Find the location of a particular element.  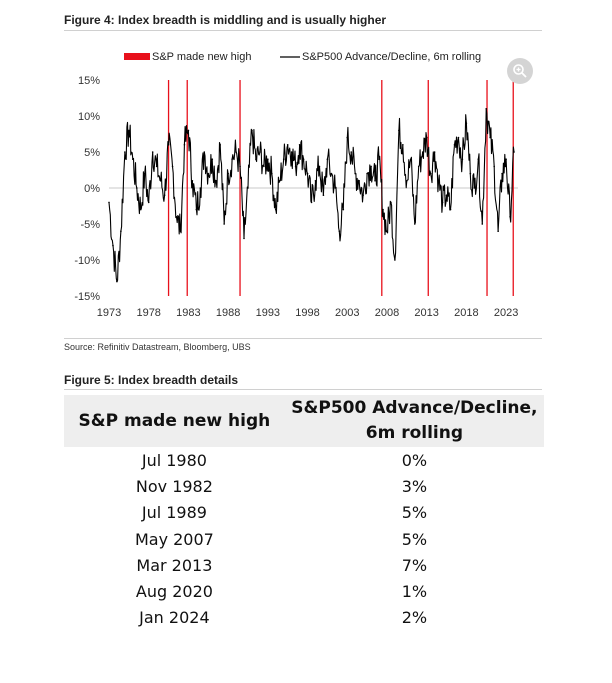

x-tick-label: 1993 is located at coordinates (268, 313).